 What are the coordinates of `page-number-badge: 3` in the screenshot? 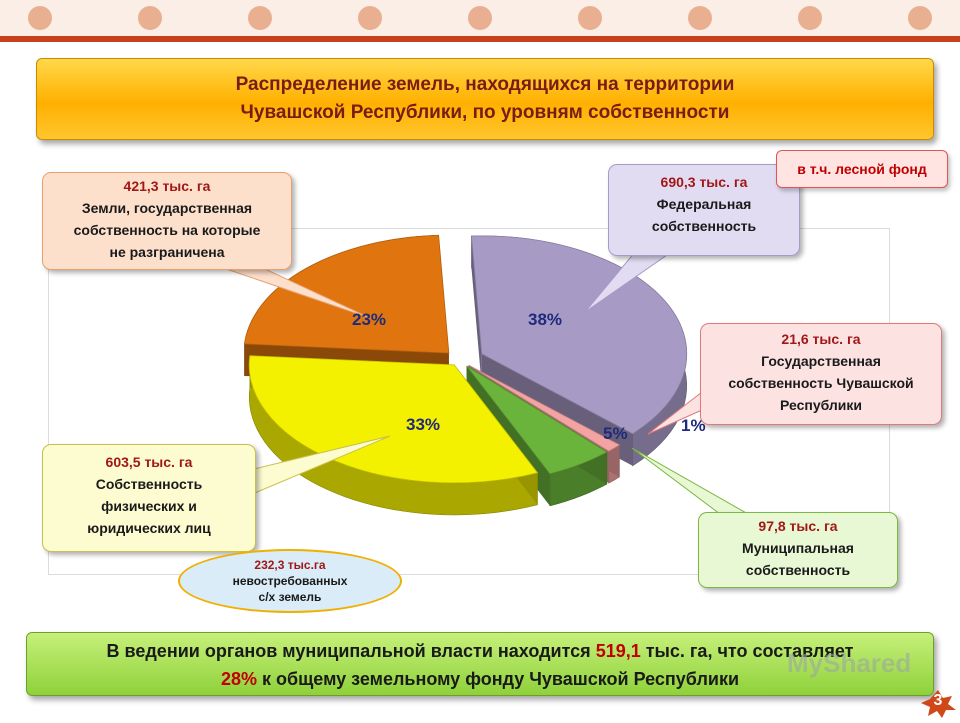 It's located at (938, 703).